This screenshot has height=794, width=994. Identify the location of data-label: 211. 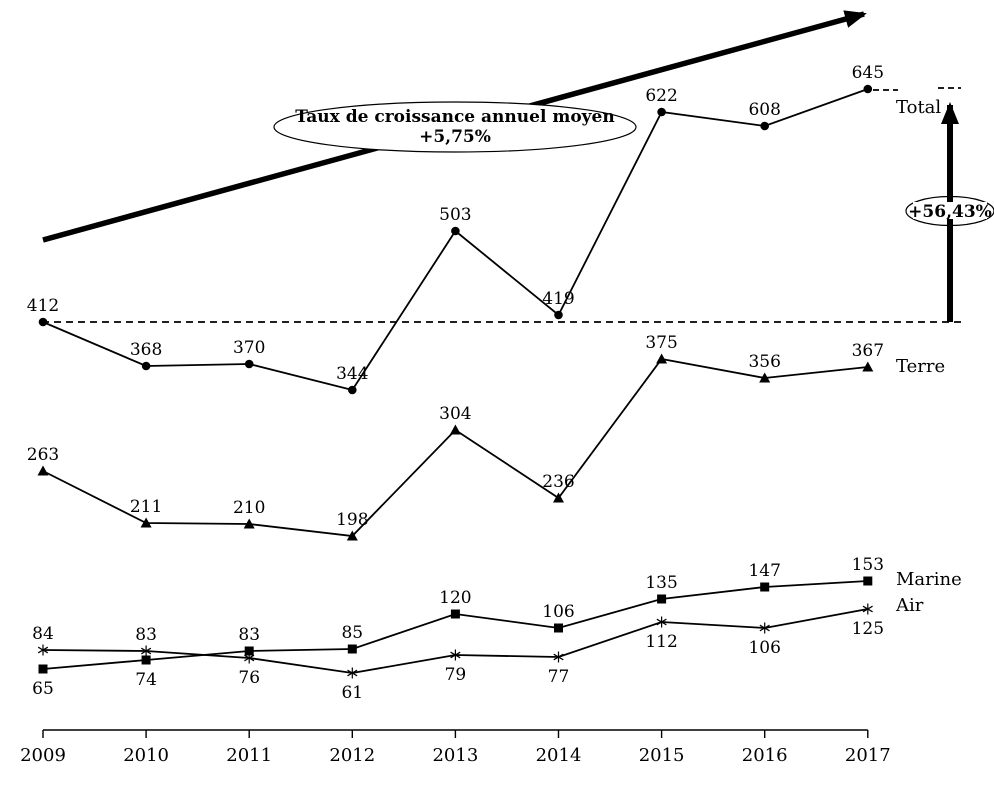
(146, 507).